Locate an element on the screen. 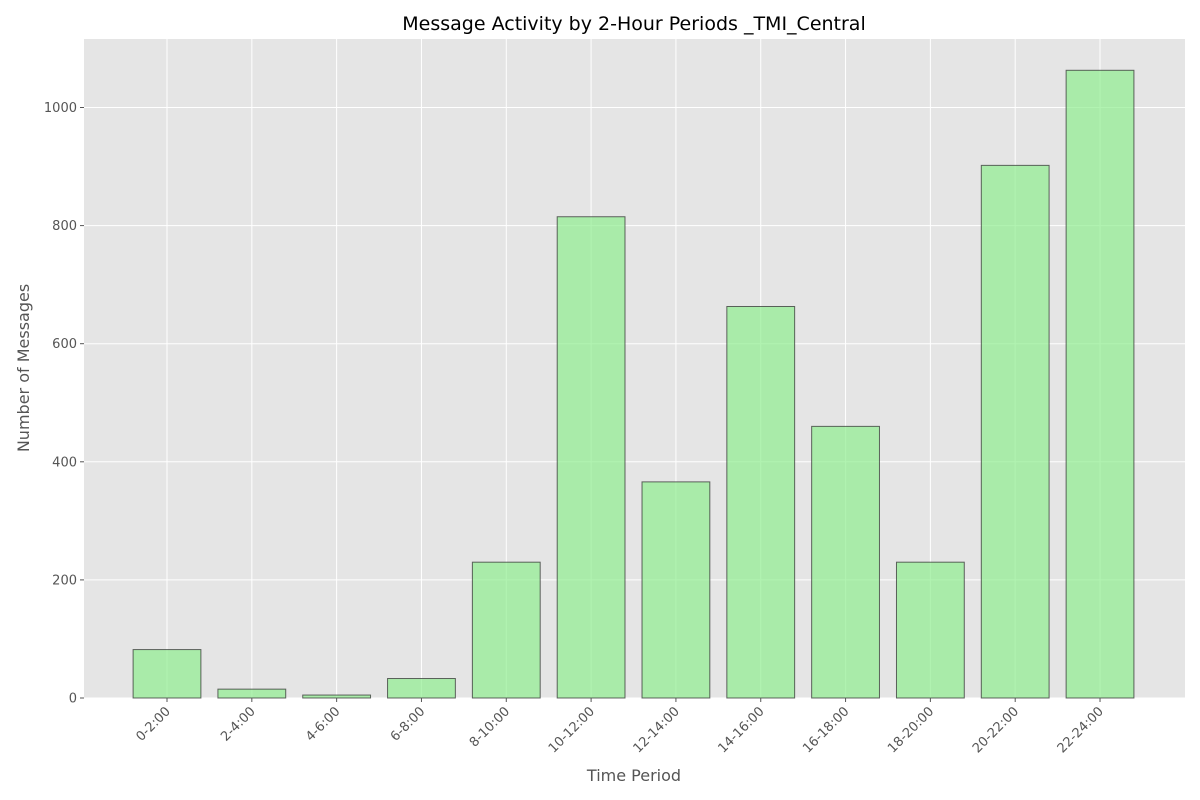  y-tick-label: 600 is located at coordinates (64, 344).